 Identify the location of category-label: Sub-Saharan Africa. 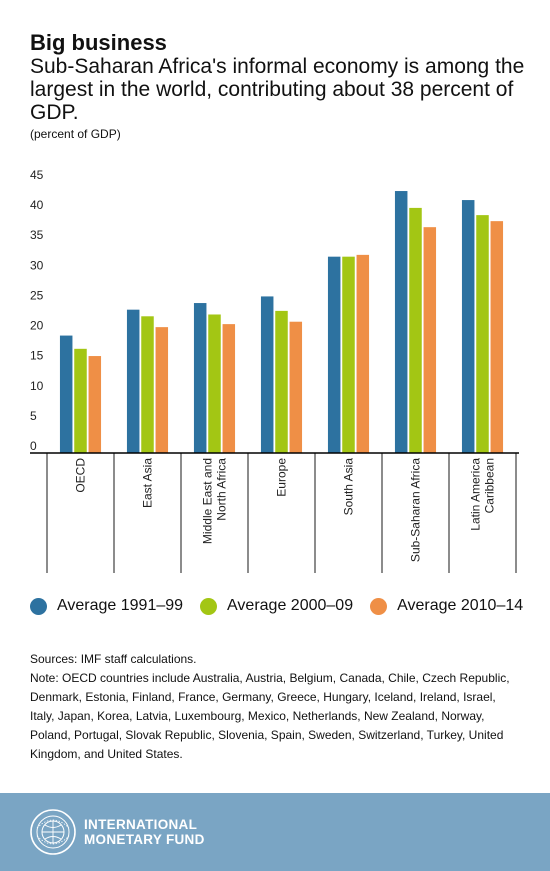
(416, 510).